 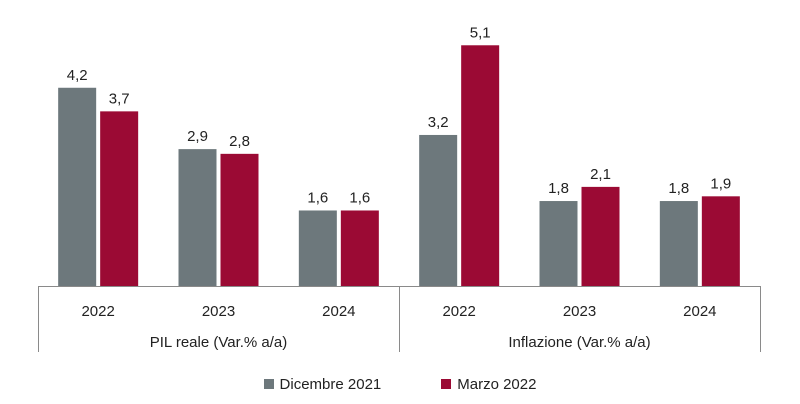 I want to click on legend-label-marzo-2022: Marzo 2022, so click(x=497, y=384).